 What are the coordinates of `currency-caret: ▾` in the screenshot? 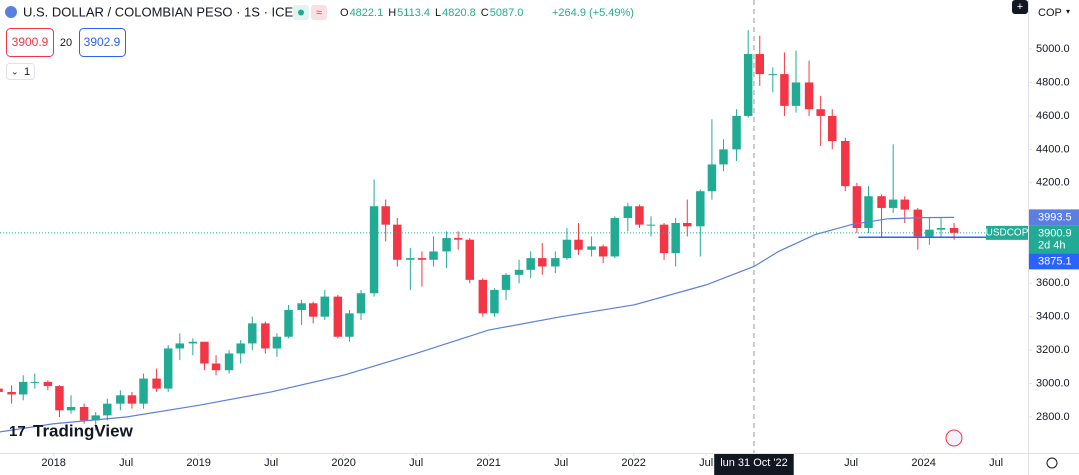 It's located at (1068, 11).